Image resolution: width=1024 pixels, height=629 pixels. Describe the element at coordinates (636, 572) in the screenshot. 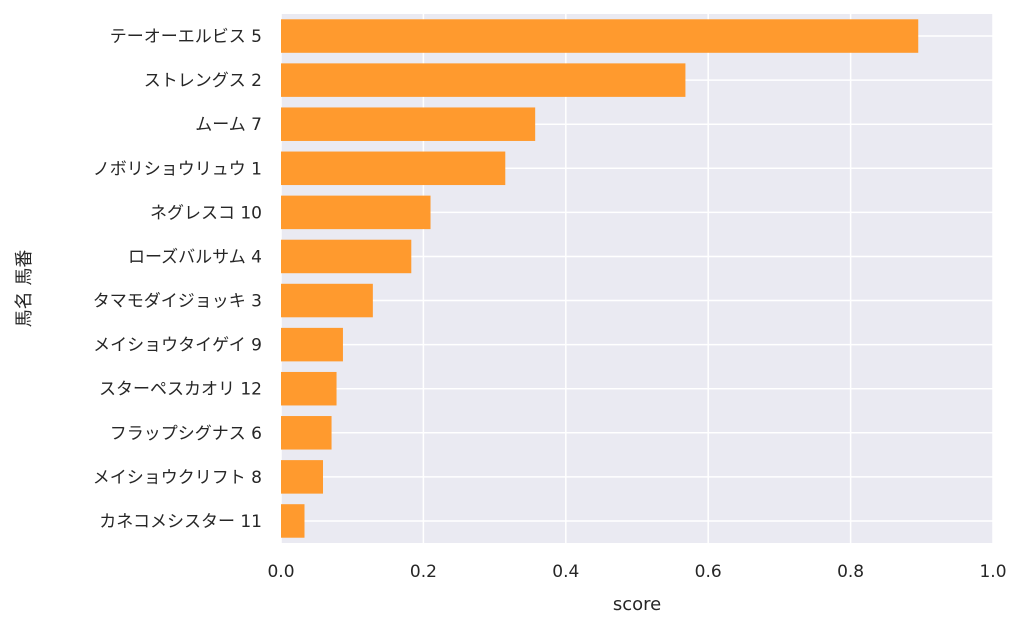

I see `x-tick-labels: 0.0 0.2 0.4 0.6 0.8 1.0` at that location.